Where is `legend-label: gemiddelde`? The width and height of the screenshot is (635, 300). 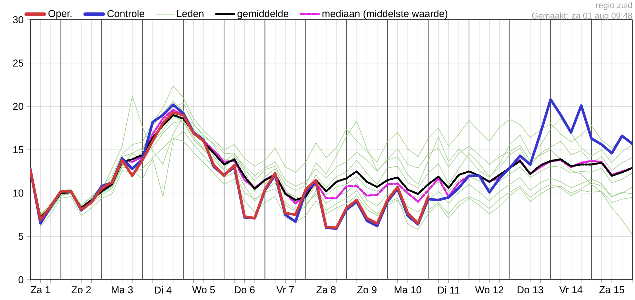 legend-label: gemiddelde is located at coordinates (263, 15).